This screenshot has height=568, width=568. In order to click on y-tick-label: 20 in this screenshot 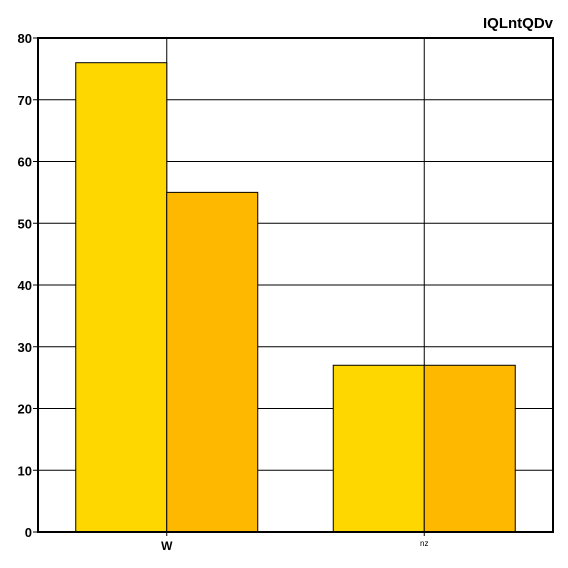, I will do `click(25, 409)`.